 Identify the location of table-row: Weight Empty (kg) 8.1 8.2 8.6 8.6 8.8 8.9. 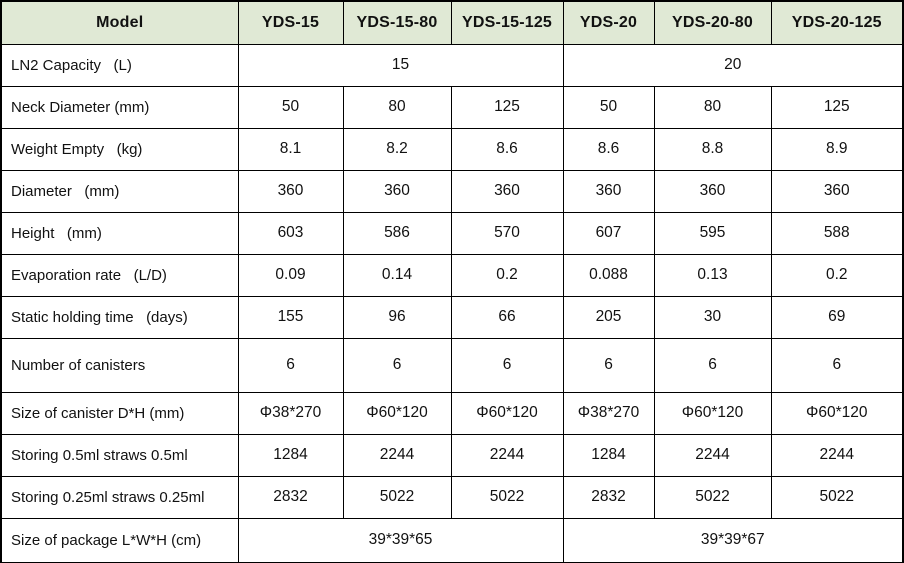
(452, 149).